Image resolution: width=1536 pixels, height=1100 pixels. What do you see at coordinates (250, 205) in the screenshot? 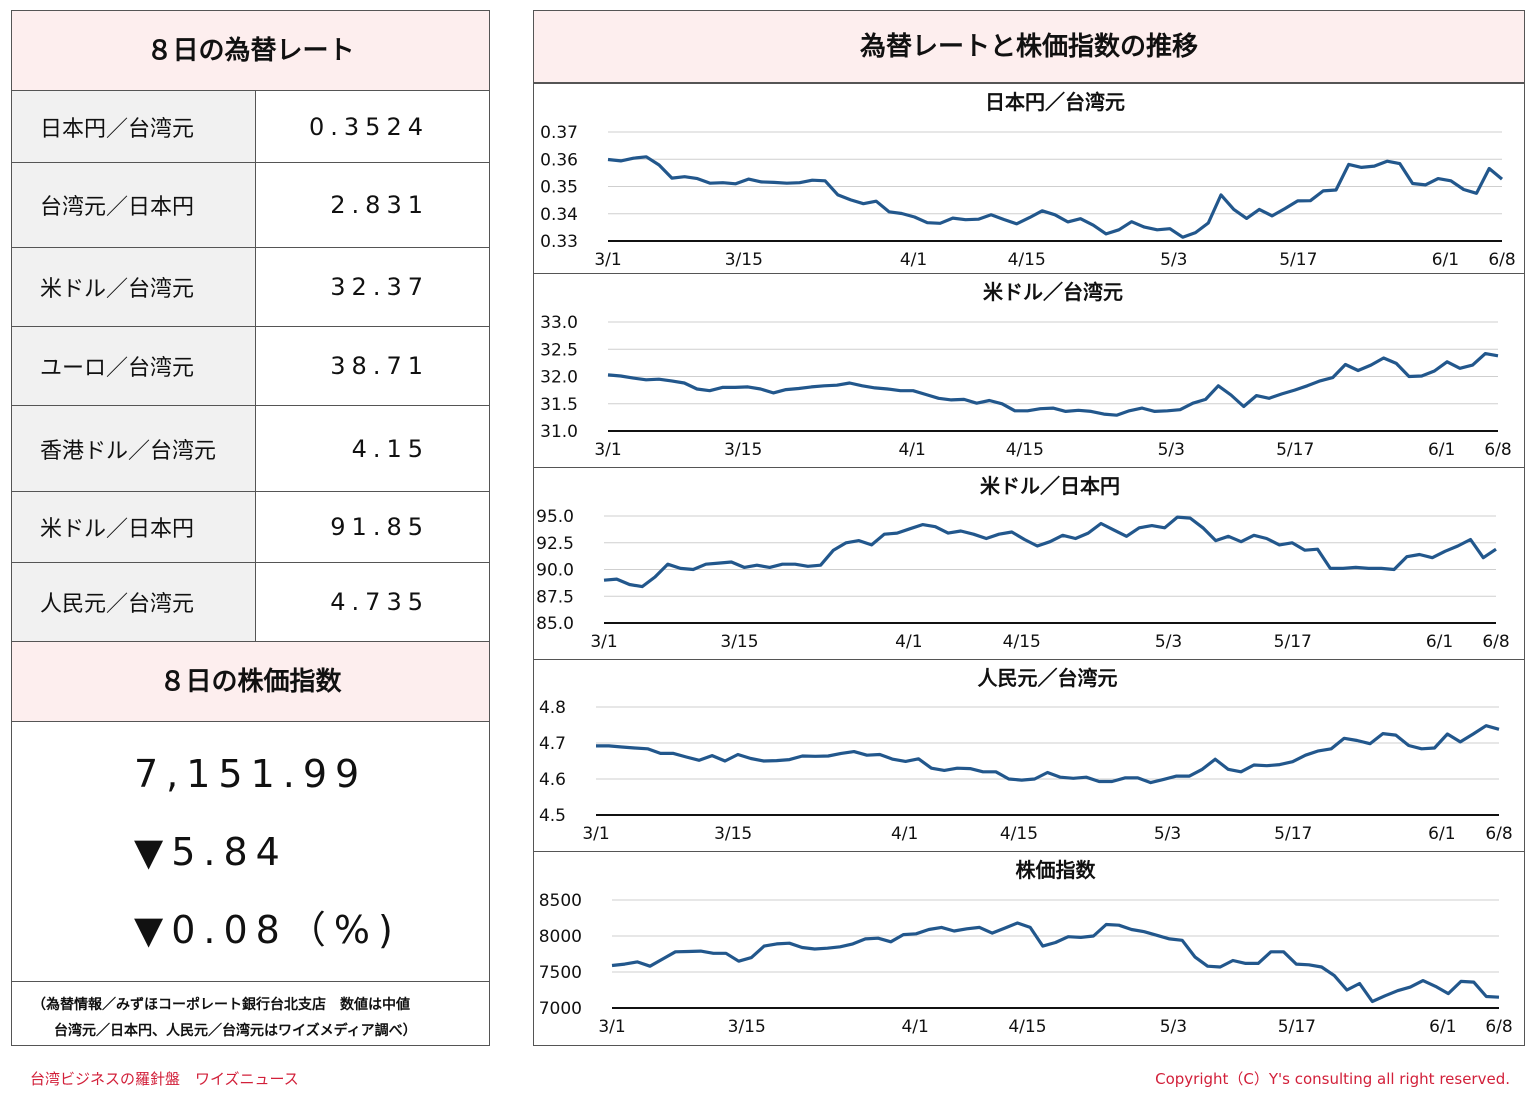
I see `rate-row: 台湾元／日本円 2.831` at bounding box center [250, 205].